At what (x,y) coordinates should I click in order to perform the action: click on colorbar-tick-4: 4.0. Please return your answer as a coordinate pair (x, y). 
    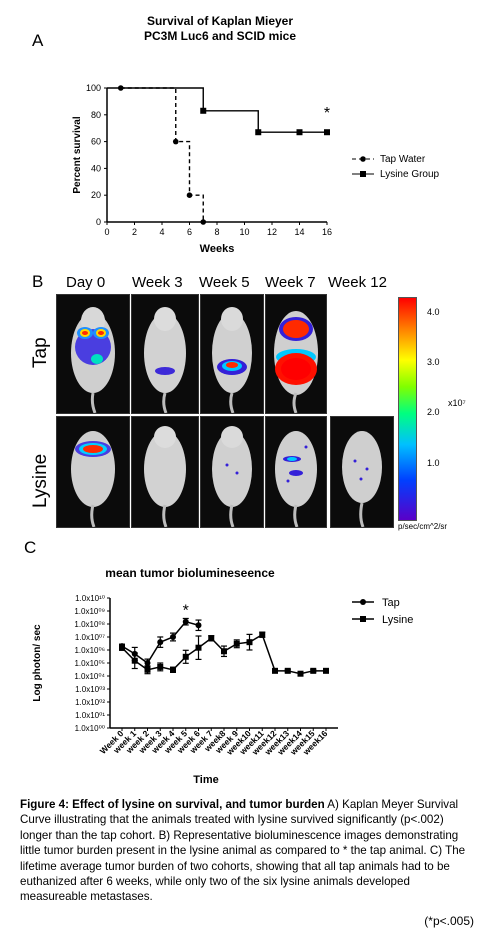
    Looking at the image, I should click on (433, 312).